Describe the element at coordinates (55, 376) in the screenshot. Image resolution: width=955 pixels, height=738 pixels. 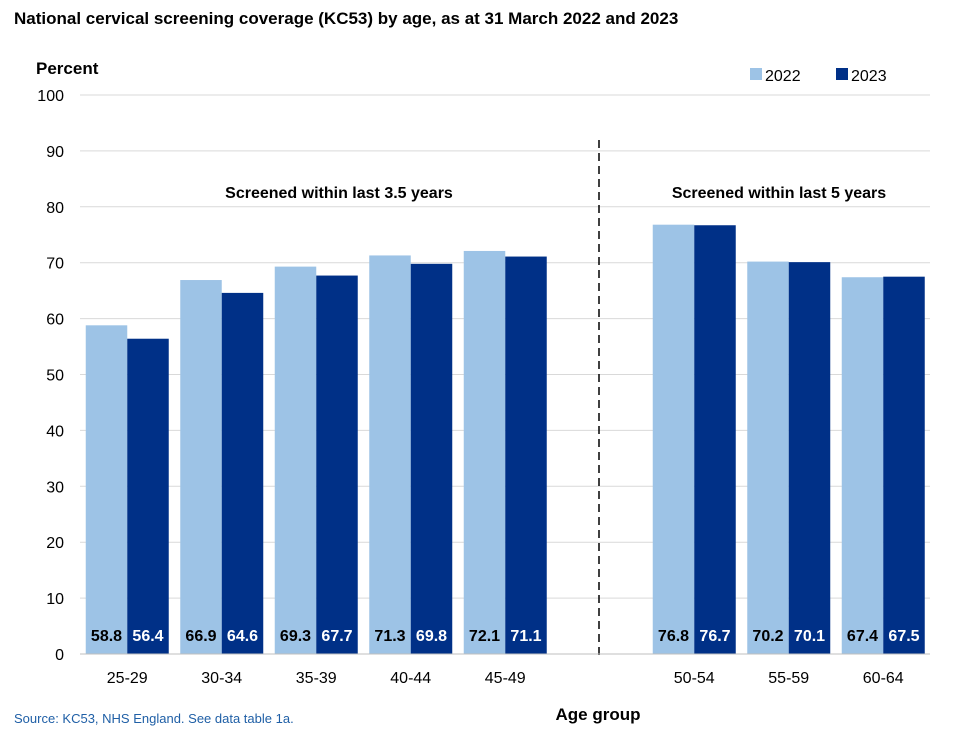
I see `y-tick-label: 50` at that location.